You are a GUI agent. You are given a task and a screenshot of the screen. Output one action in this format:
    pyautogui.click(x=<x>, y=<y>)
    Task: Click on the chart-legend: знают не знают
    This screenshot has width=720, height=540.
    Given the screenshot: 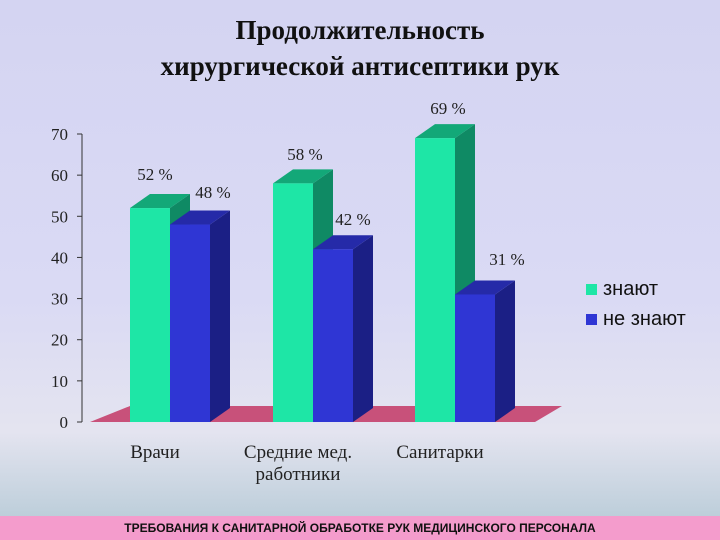 What is the action you would take?
    pyautogui.click(x=636, y=304)
    